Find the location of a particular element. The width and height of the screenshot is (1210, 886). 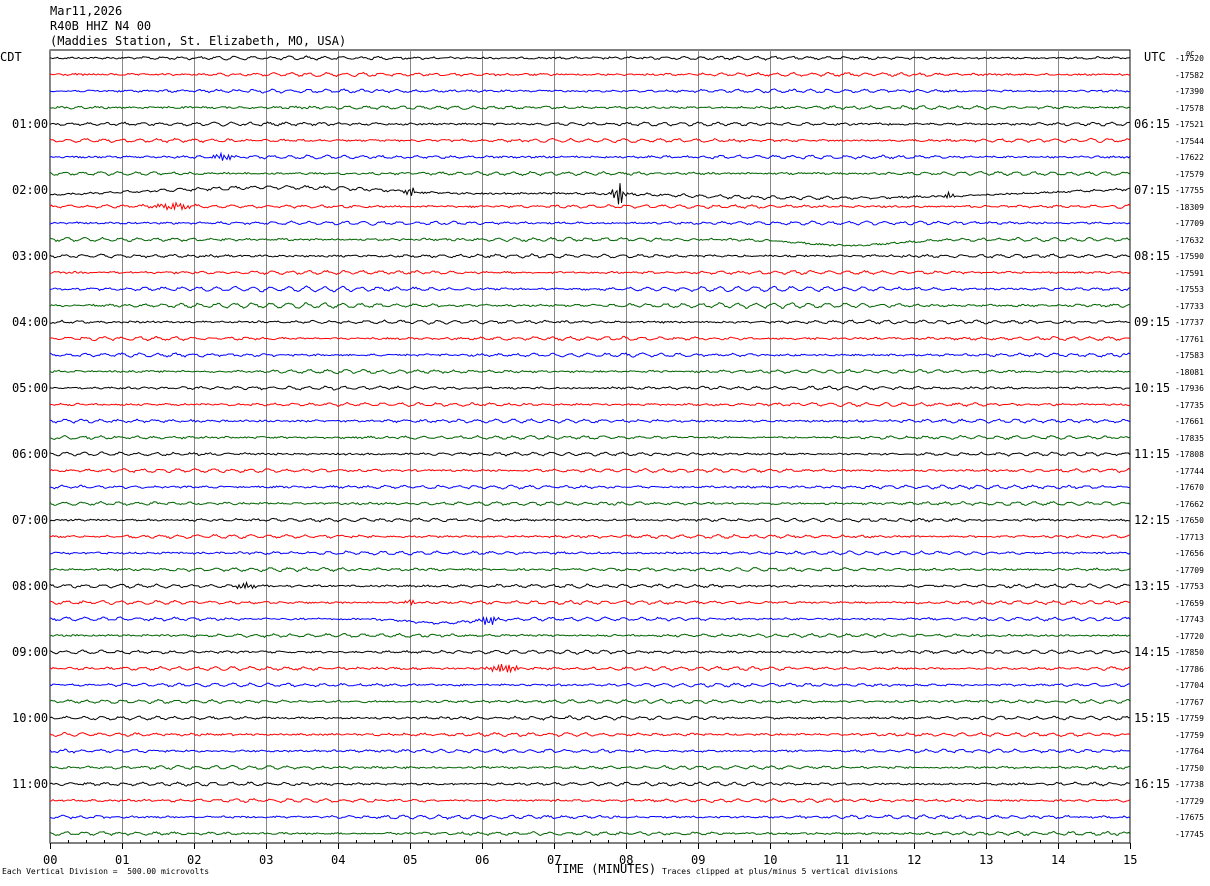

utc-hour-label: 14:15 is located at coordinates (1152, 652).